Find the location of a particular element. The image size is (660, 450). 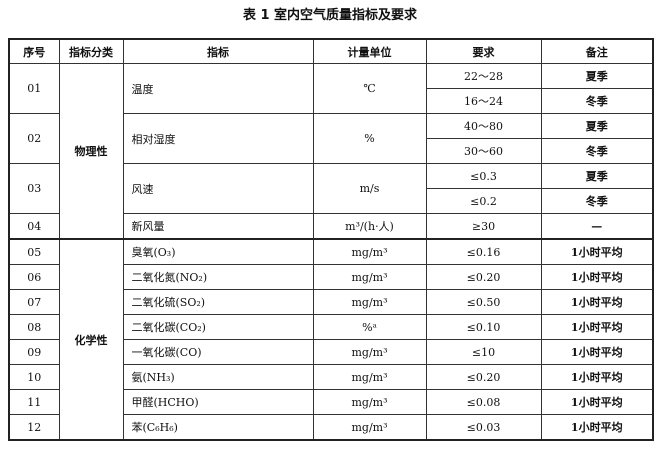

requirement-cell: ≤10 is located at coordinates (483, 352).